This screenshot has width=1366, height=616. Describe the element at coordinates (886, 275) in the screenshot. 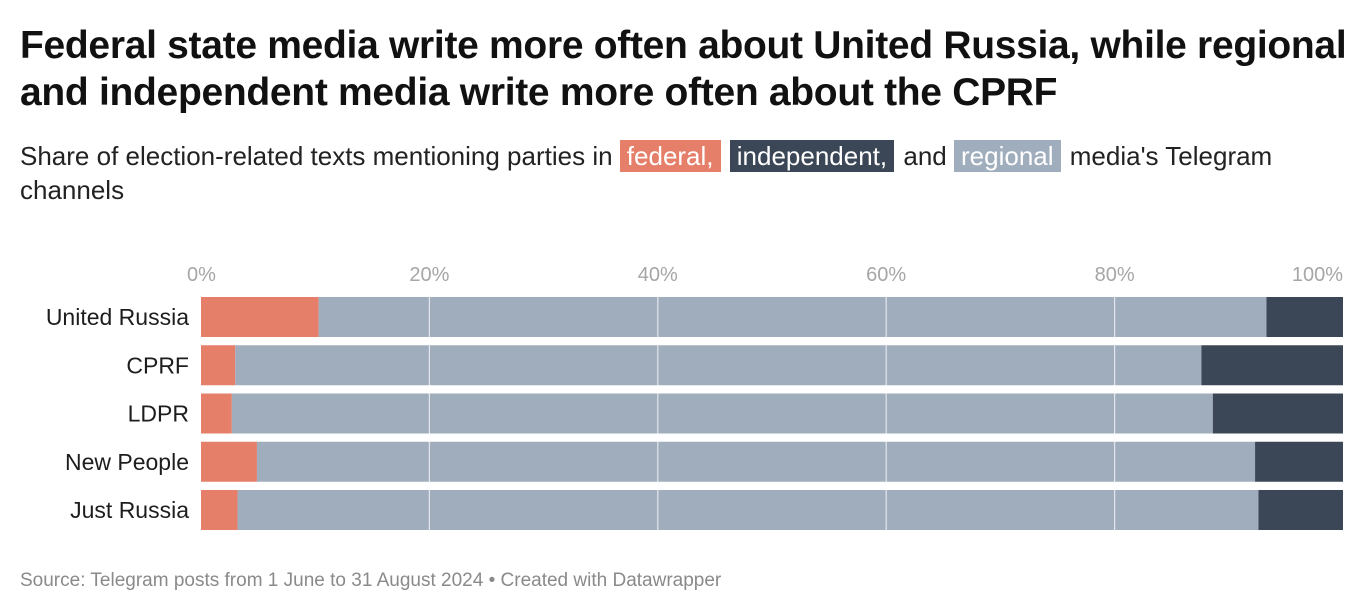

I see `x-tick-label: 60%` at that location.